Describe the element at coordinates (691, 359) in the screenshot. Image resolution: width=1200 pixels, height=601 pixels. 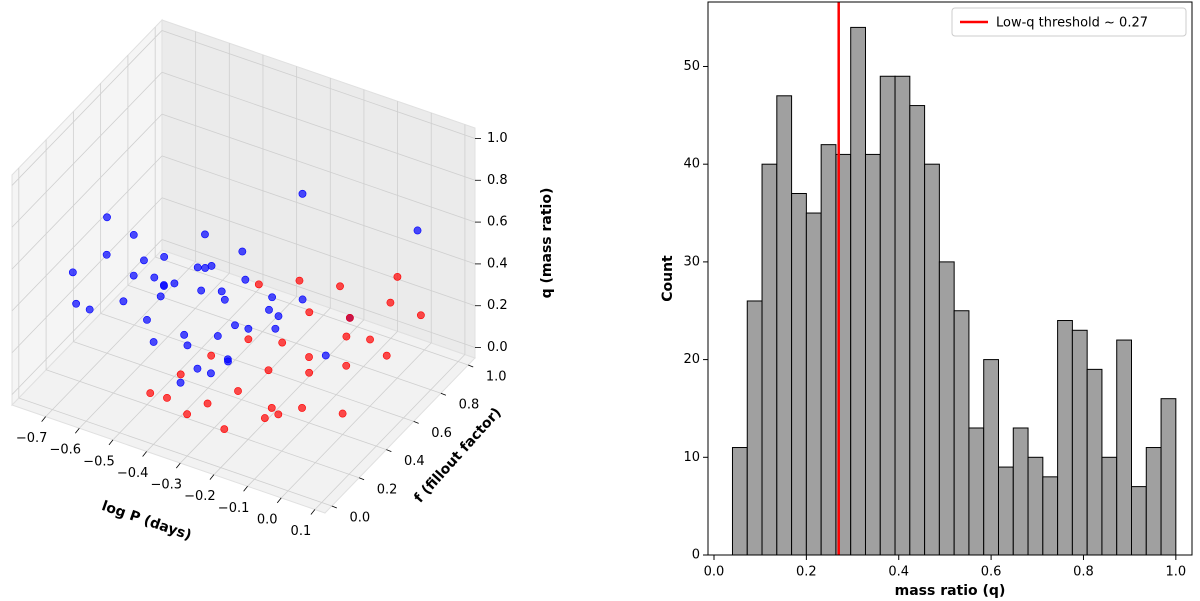
I see `y-tick-label: 20` at that location.